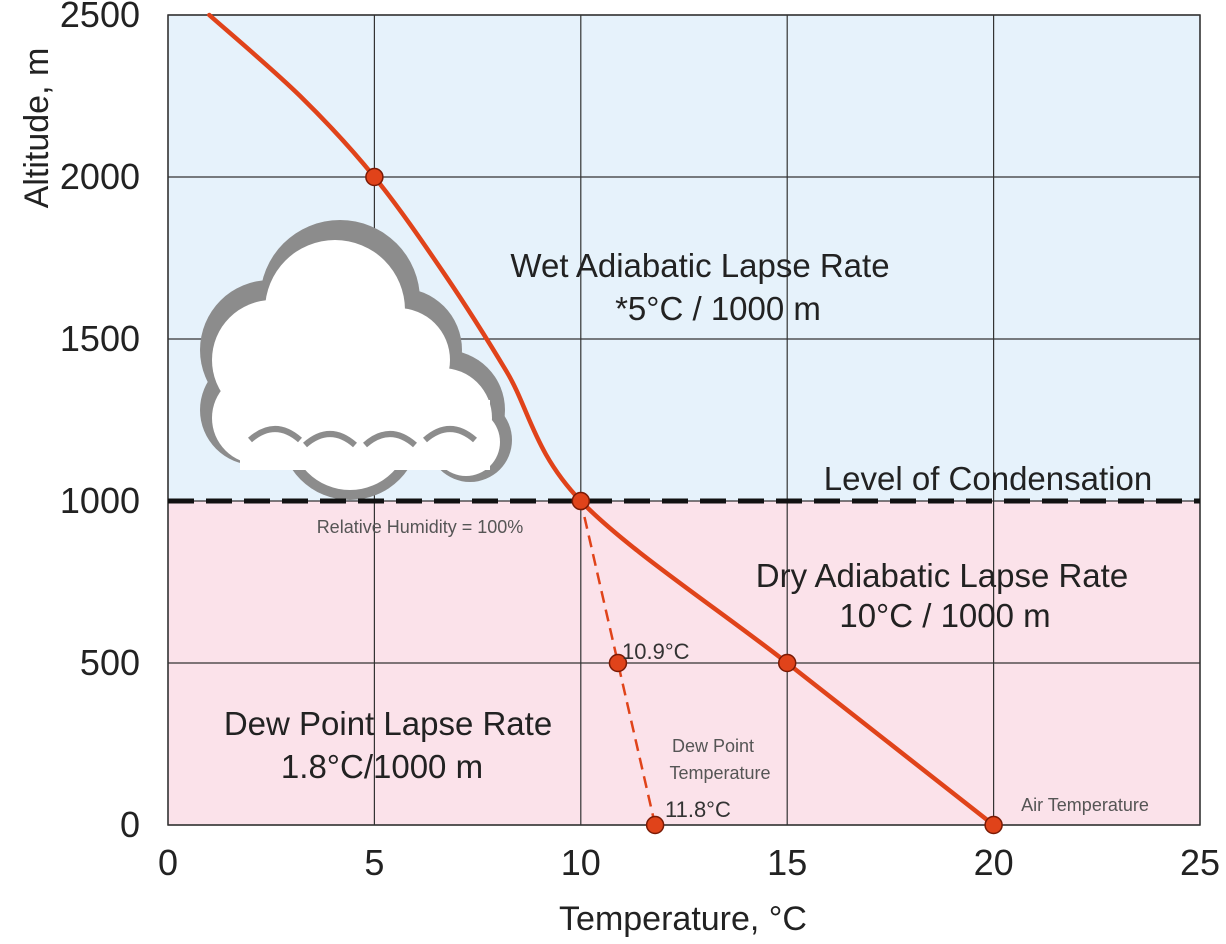 The image size is (1226, 944). I want to click on wet-rate-value: *5°C / 1000 m, so click(718, 308).